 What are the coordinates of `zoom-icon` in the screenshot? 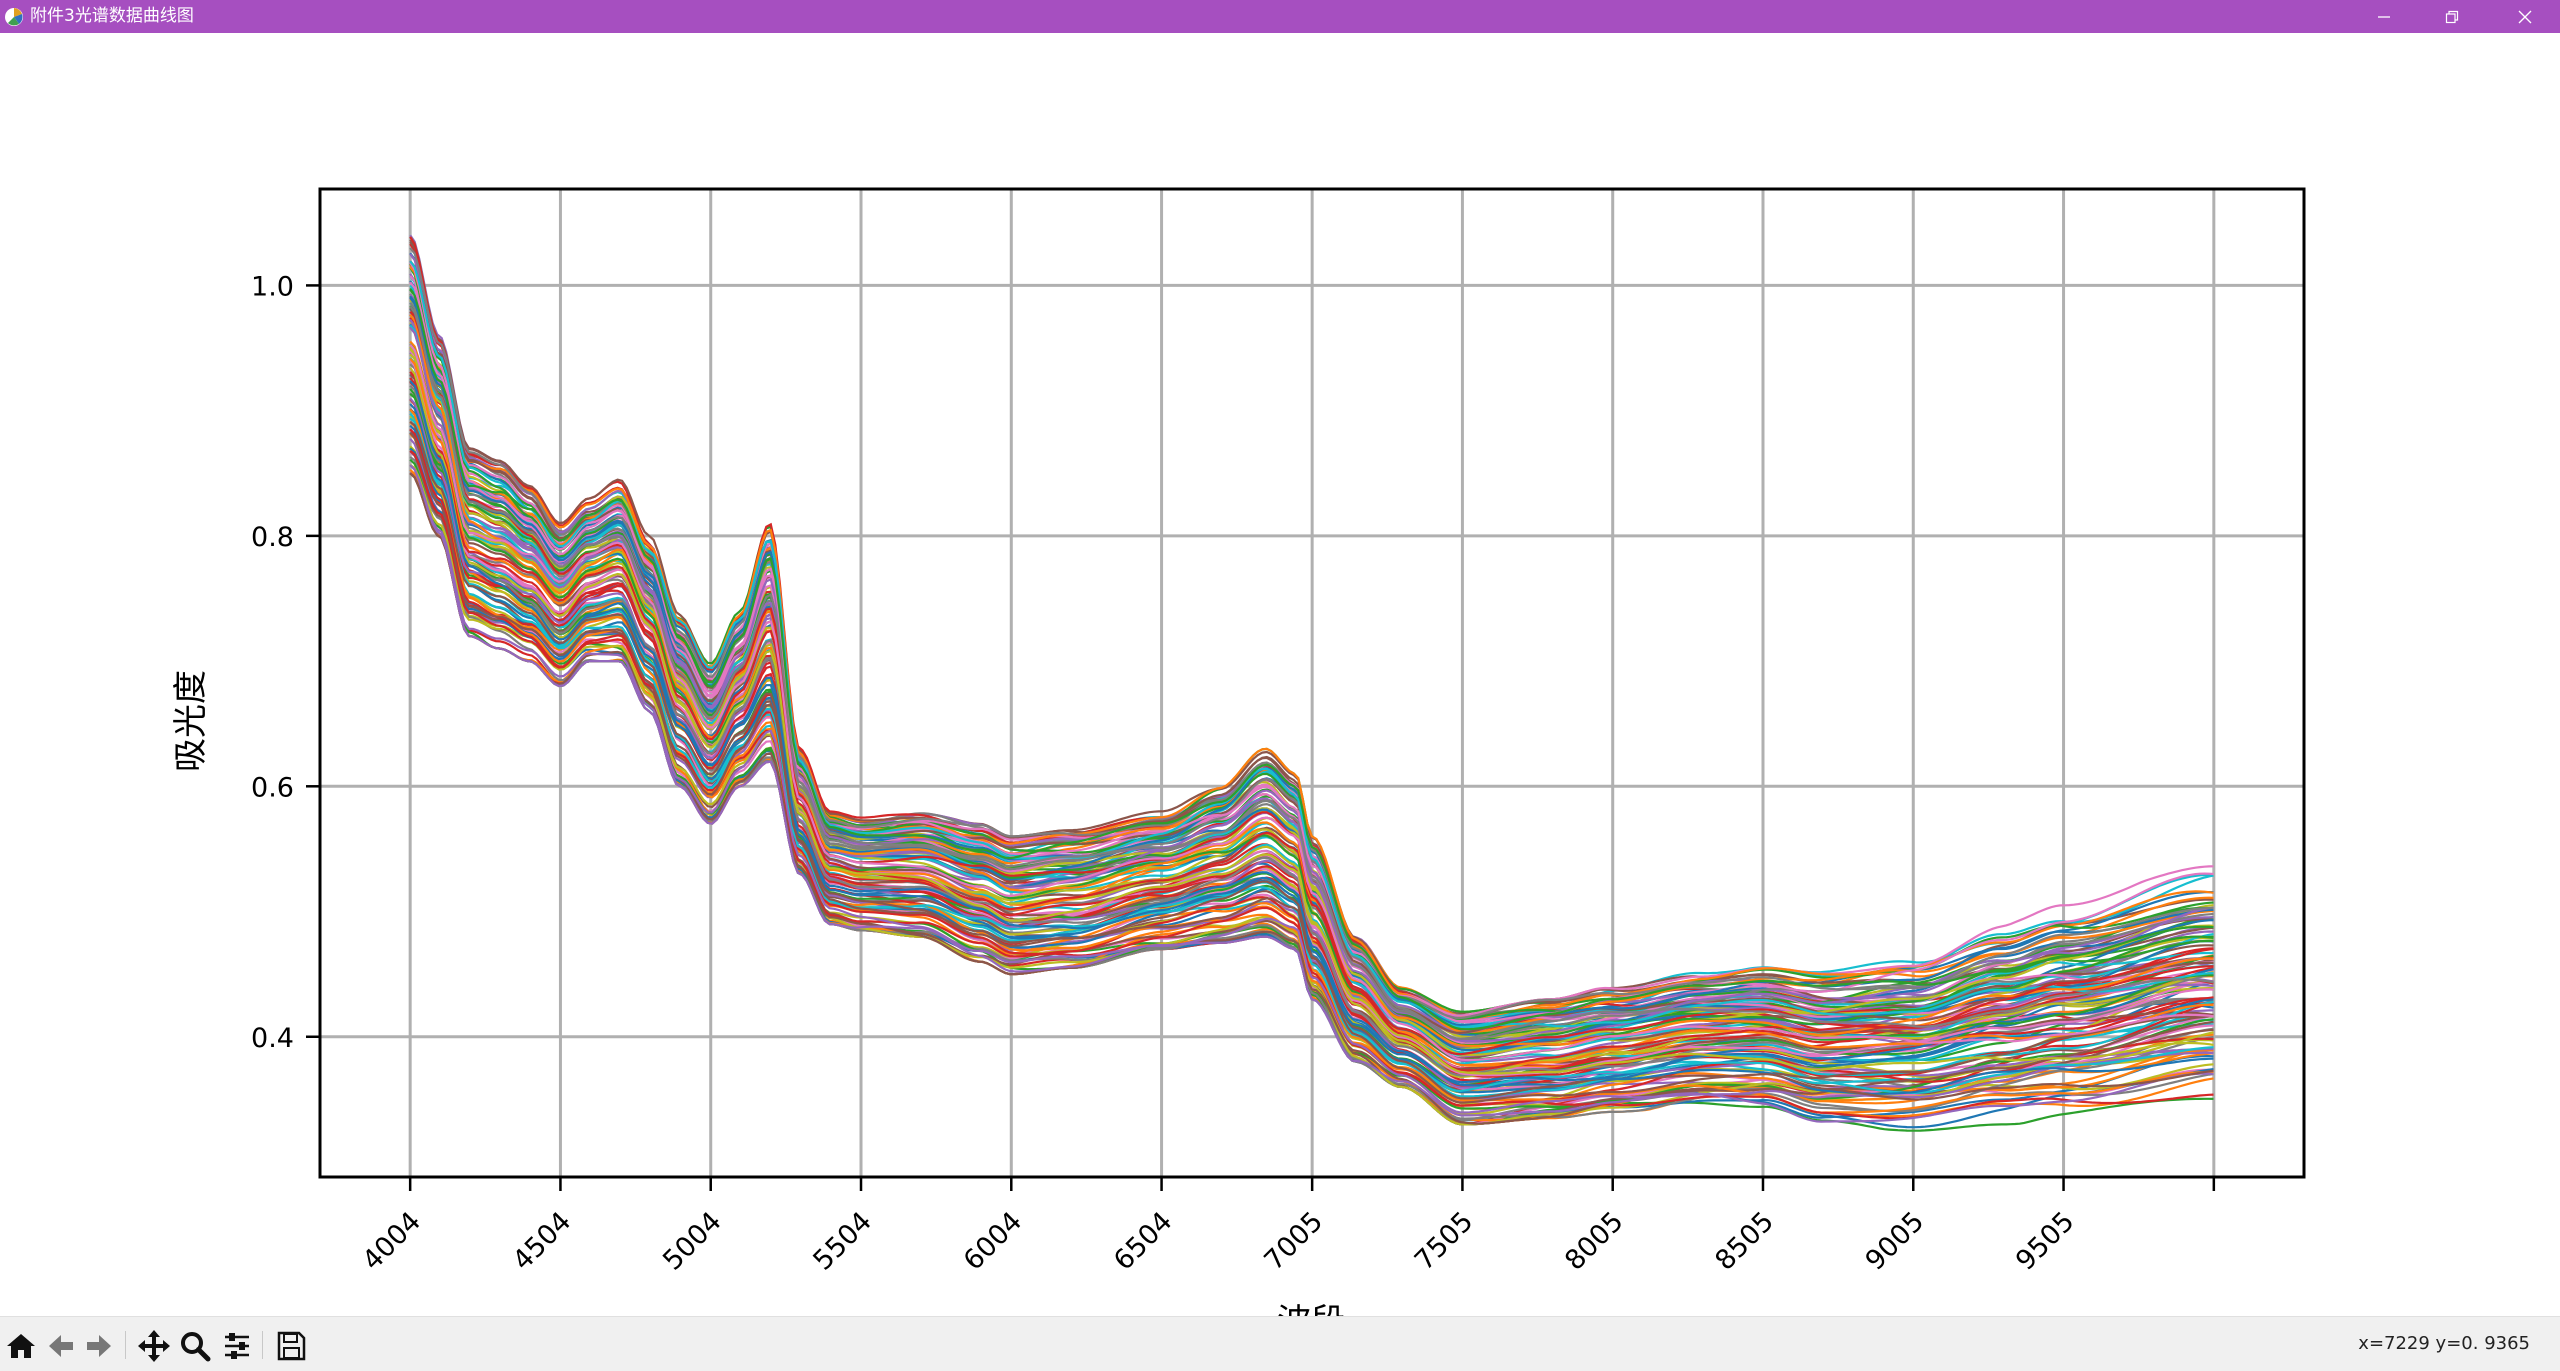 It's located at (196, 1347).